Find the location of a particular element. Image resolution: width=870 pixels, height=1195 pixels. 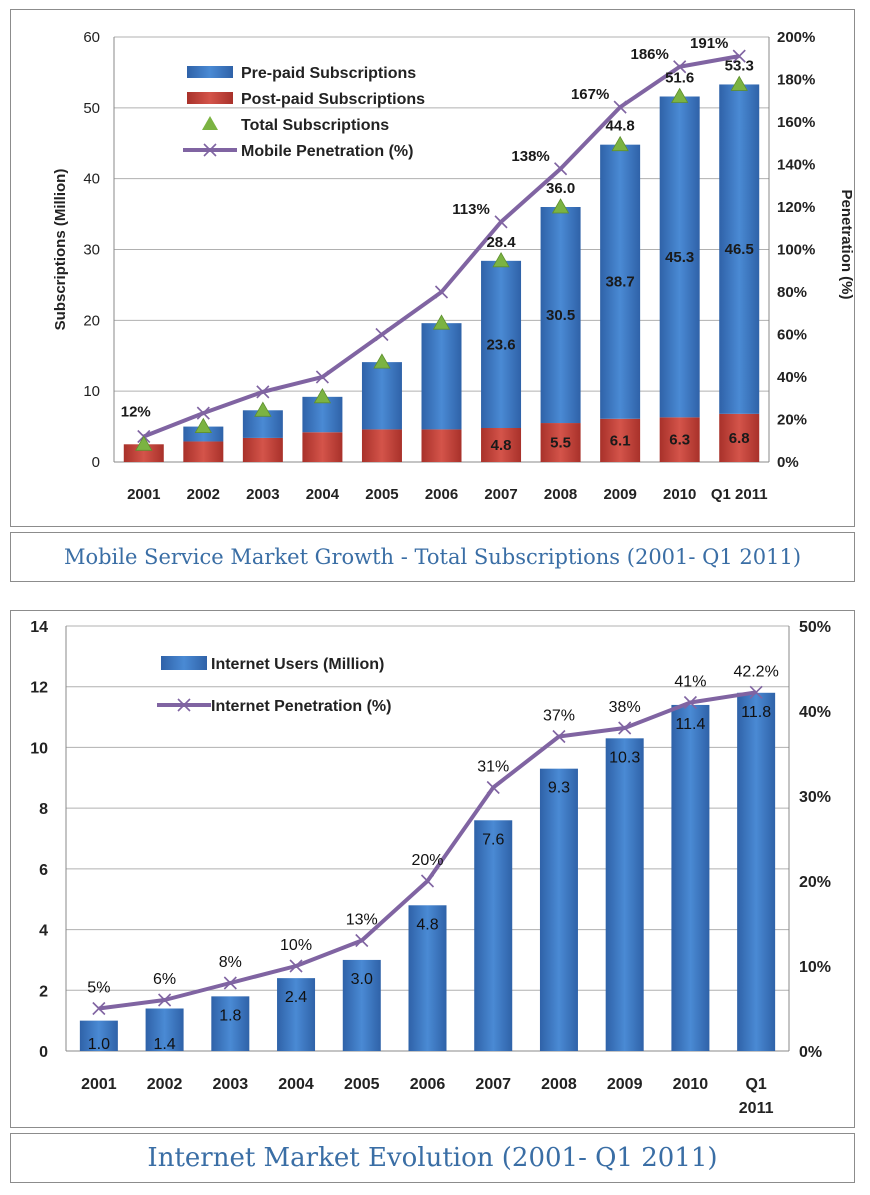

internet-users-value-label: 1.8 is located at coordinates (230, 1015).